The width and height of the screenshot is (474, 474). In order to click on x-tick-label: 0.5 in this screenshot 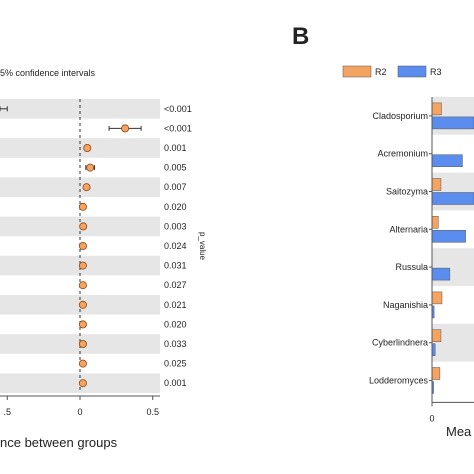, I will do `click(152, 412)`.